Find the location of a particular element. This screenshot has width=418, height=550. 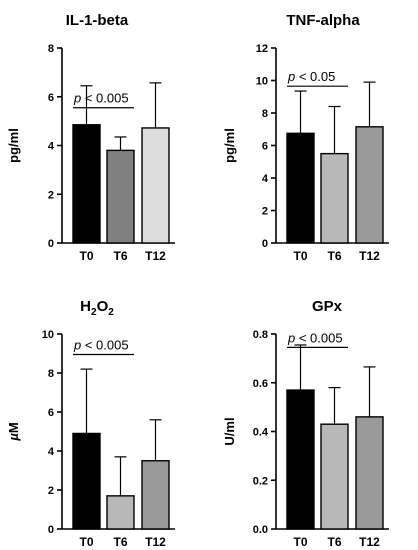

chart-title: IL-1-beta is located at coordinates (97, 20).